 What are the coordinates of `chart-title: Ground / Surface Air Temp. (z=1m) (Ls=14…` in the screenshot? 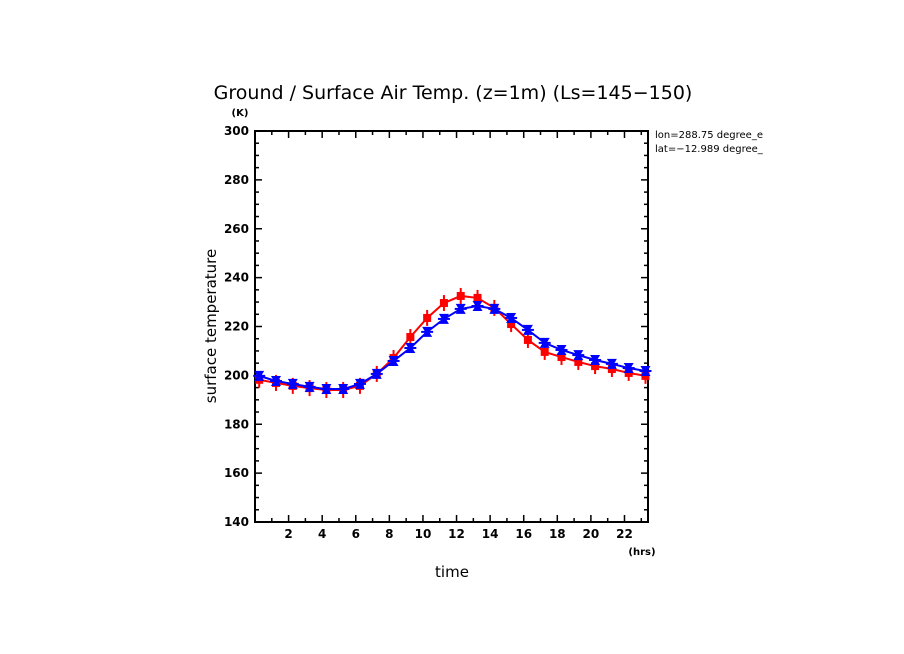 It's located at (453, 93).